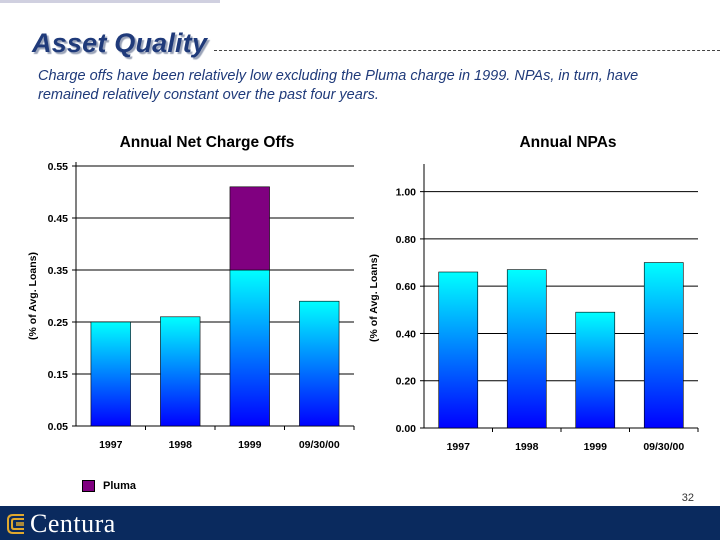 This screenshot has width=720, height=540. Describe the element at coordinates (406, 287) in the screenshot. I see `y-tick-label: 0.60` at that location.